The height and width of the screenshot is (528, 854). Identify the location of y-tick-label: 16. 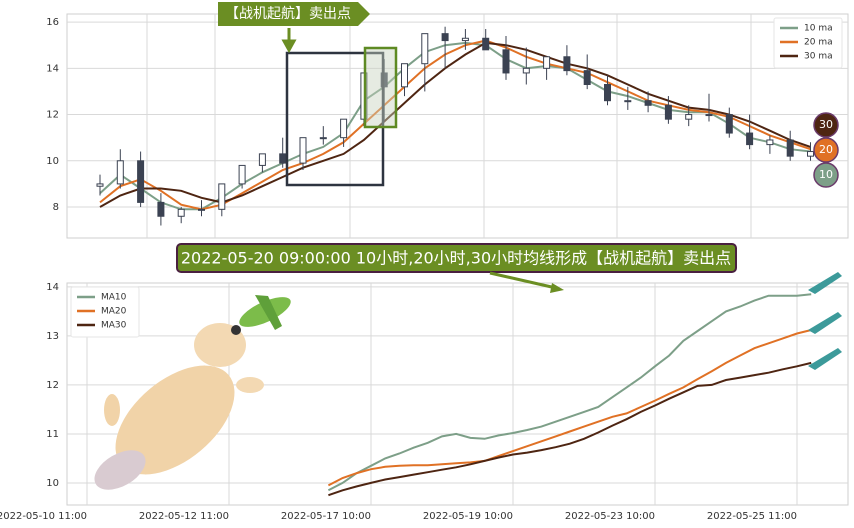
(52, 22).